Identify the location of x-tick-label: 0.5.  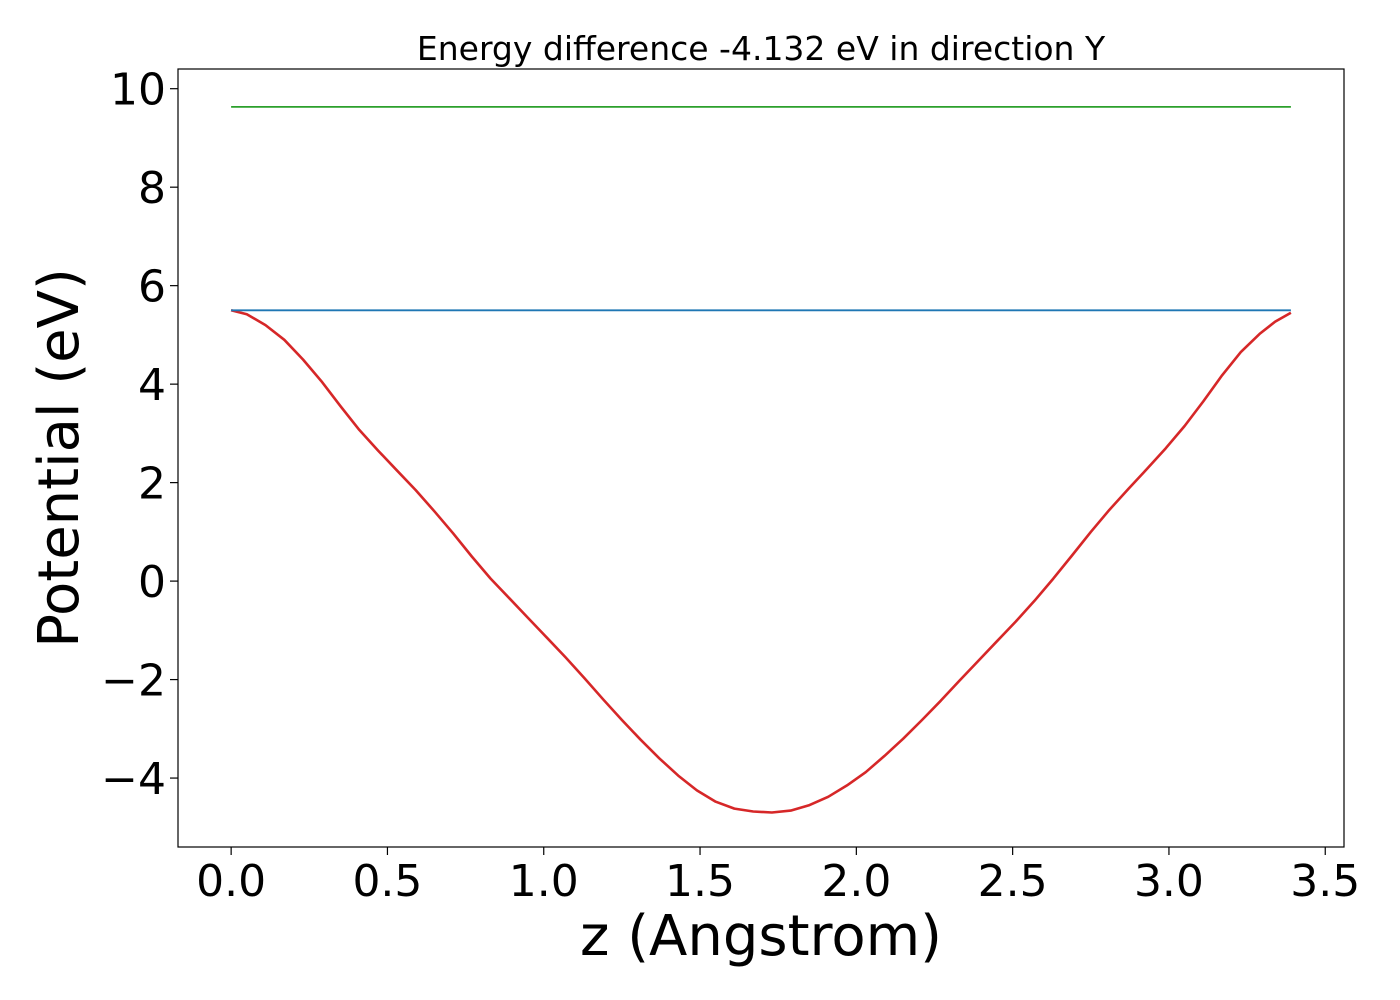
(387, 881).